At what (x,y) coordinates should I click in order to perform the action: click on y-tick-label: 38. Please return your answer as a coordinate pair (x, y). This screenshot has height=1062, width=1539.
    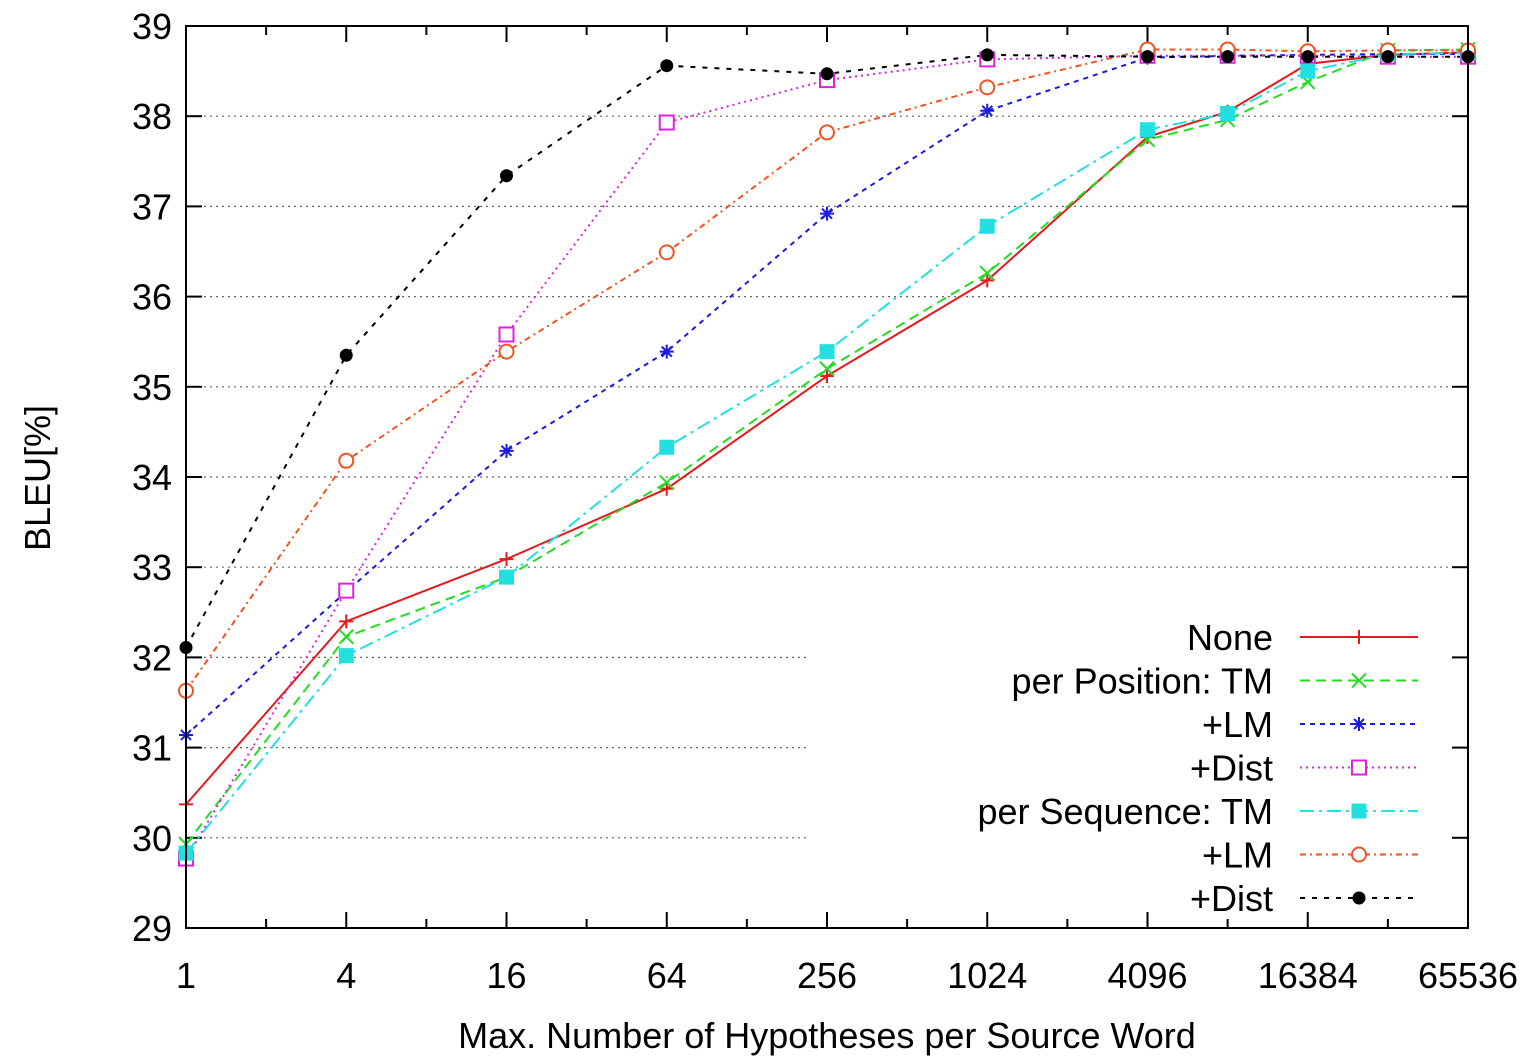
    Looking at the image, I should click on (152, 116).